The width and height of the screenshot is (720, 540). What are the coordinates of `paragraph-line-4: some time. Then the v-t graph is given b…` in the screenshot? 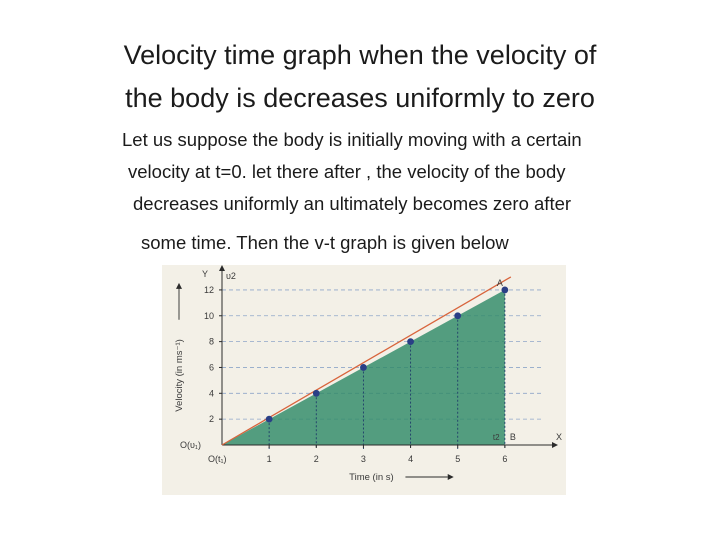 It's located at (325, 242).